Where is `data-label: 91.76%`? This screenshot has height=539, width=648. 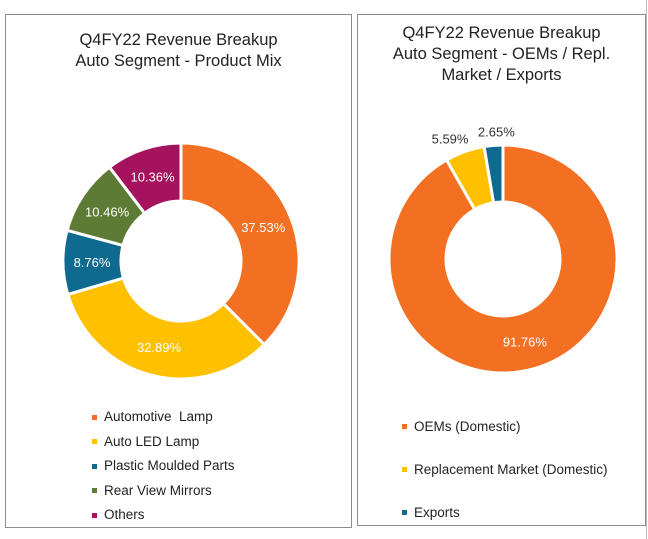 data-label: 91.76% is located at coordinates (525, 342).